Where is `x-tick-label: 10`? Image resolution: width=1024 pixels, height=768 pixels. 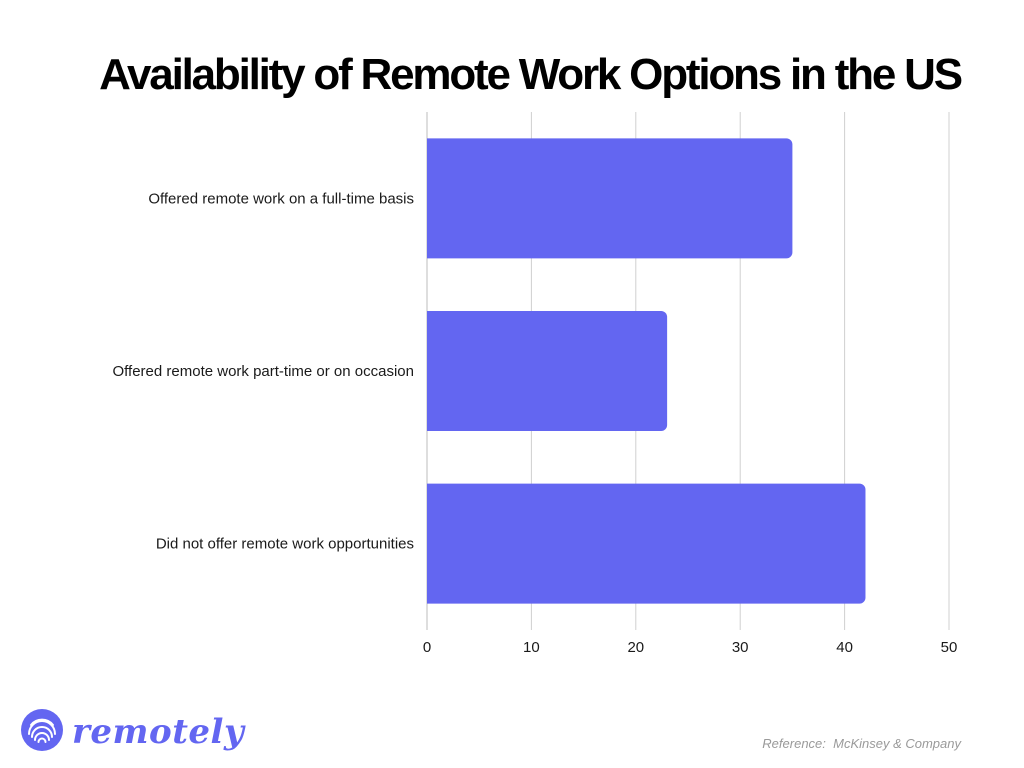
x-tick-label: 10 is located at coordinates (531, 647).